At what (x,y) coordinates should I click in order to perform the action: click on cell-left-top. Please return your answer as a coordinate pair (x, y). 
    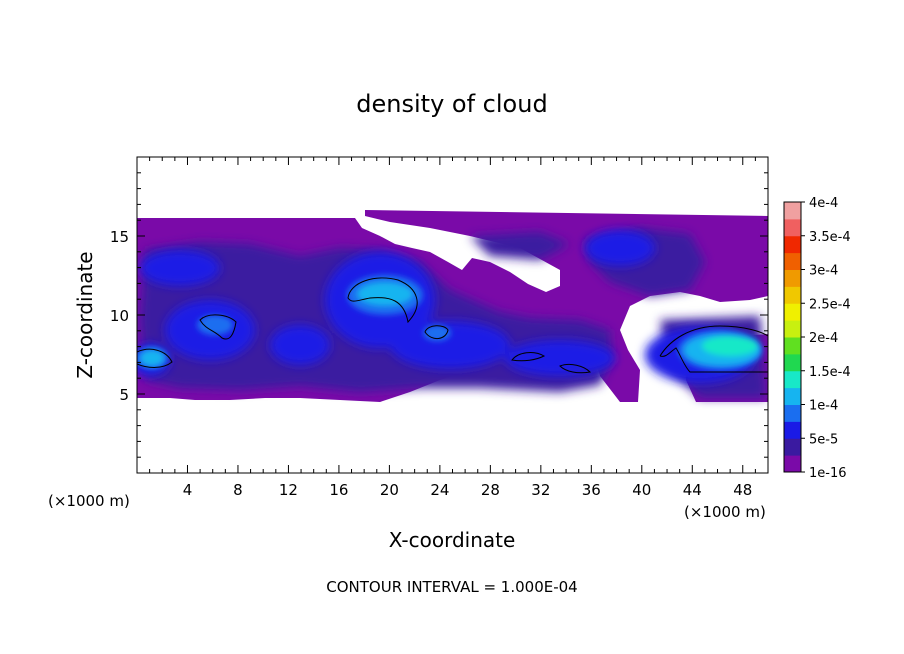
    Looking at the image, I should click on (180, 268).